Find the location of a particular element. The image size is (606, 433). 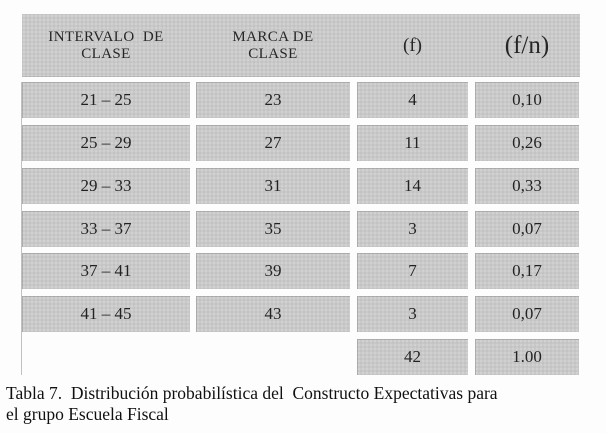

table-left-border-line is located at coordinates (21, 228).